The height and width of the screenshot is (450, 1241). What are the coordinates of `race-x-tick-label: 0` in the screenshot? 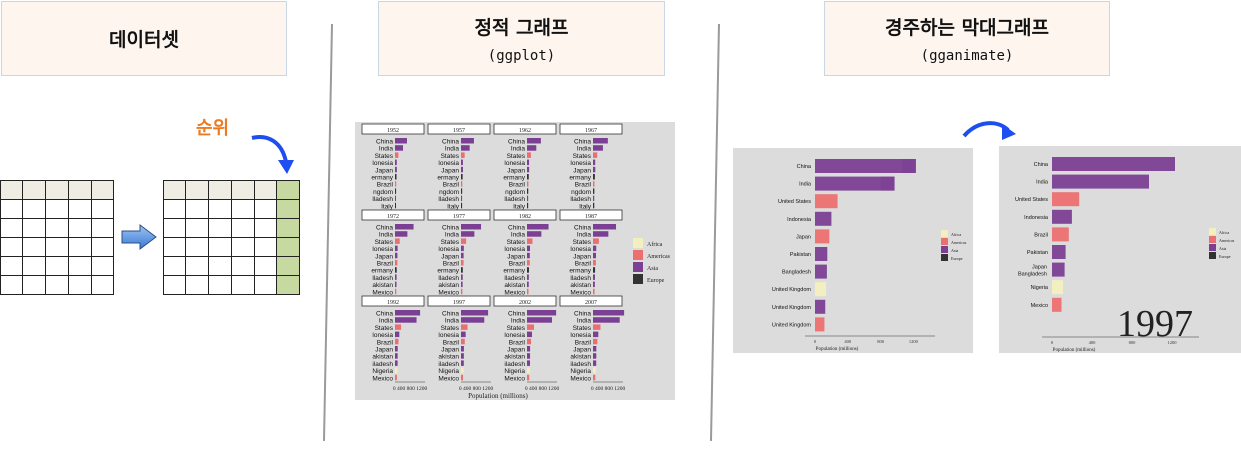 It's located at (1052, 342).